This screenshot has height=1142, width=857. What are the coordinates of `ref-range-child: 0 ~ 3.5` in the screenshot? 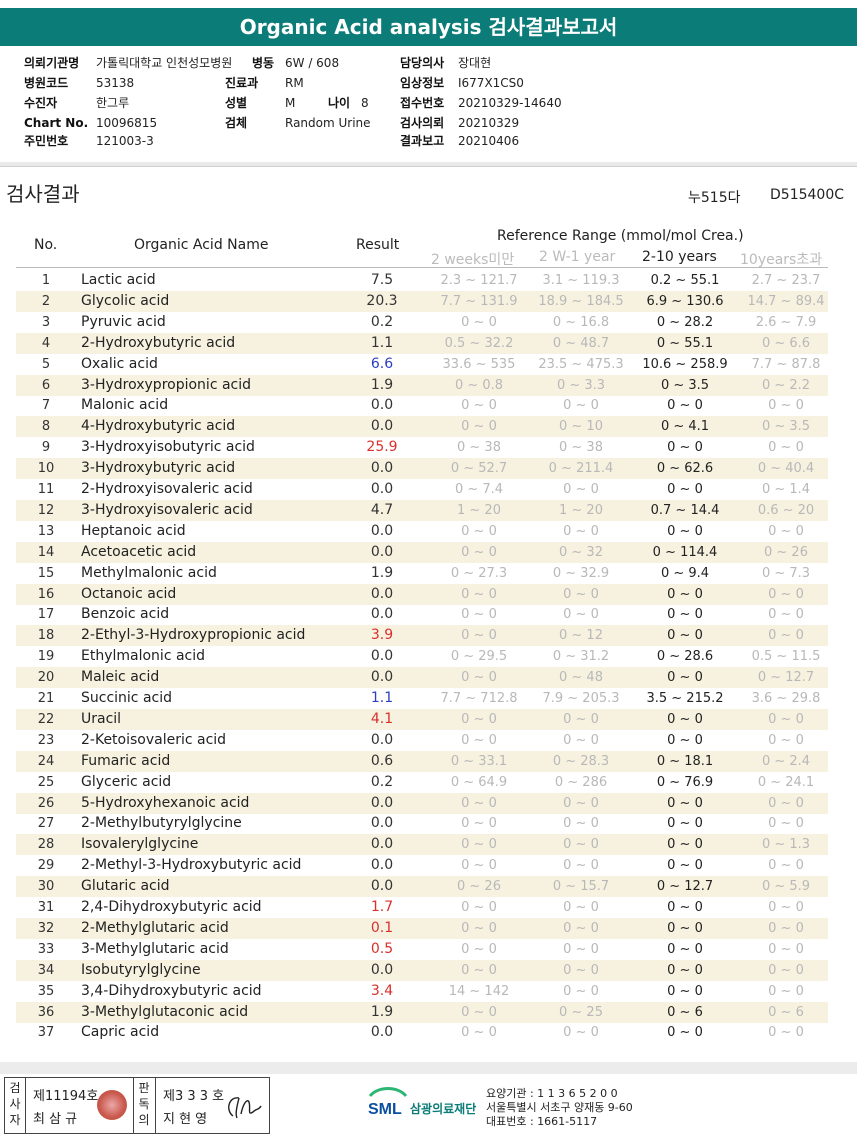 It's located at (685, 385).